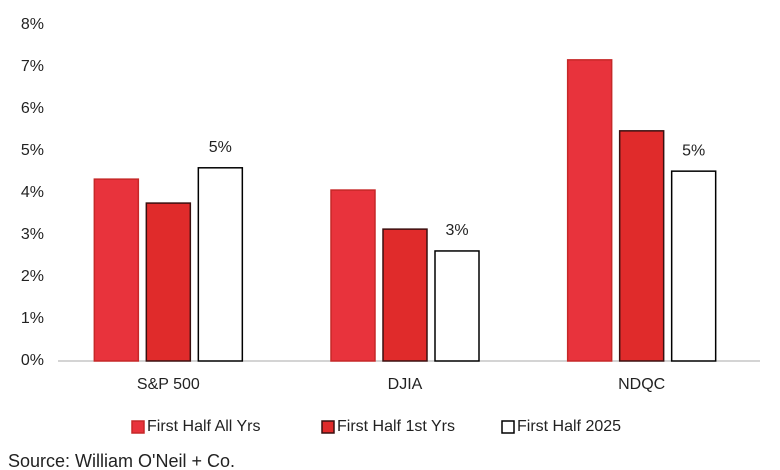 The image size is (780, 470). Describe the element at coordinates (32, 192) in the screenshot. I see `y-tick-label: 4%` at that location.